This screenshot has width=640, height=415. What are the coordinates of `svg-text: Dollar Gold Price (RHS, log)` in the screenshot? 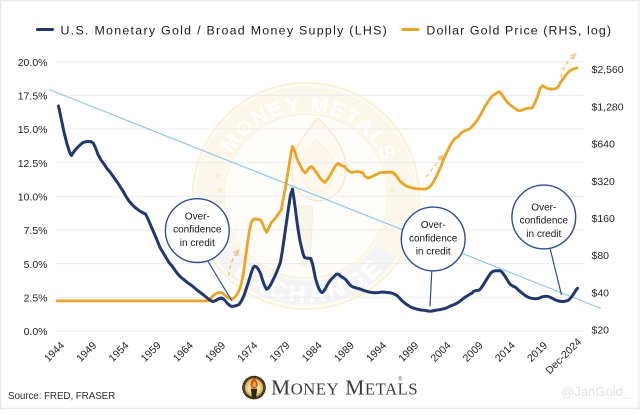 It's located at (519, 30).